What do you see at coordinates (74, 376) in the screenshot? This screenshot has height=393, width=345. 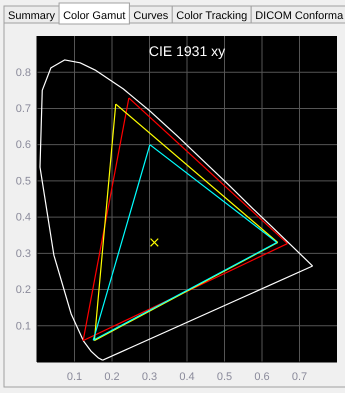 I see `x-tick-label: 0.1` at bounding box center [74, 376].